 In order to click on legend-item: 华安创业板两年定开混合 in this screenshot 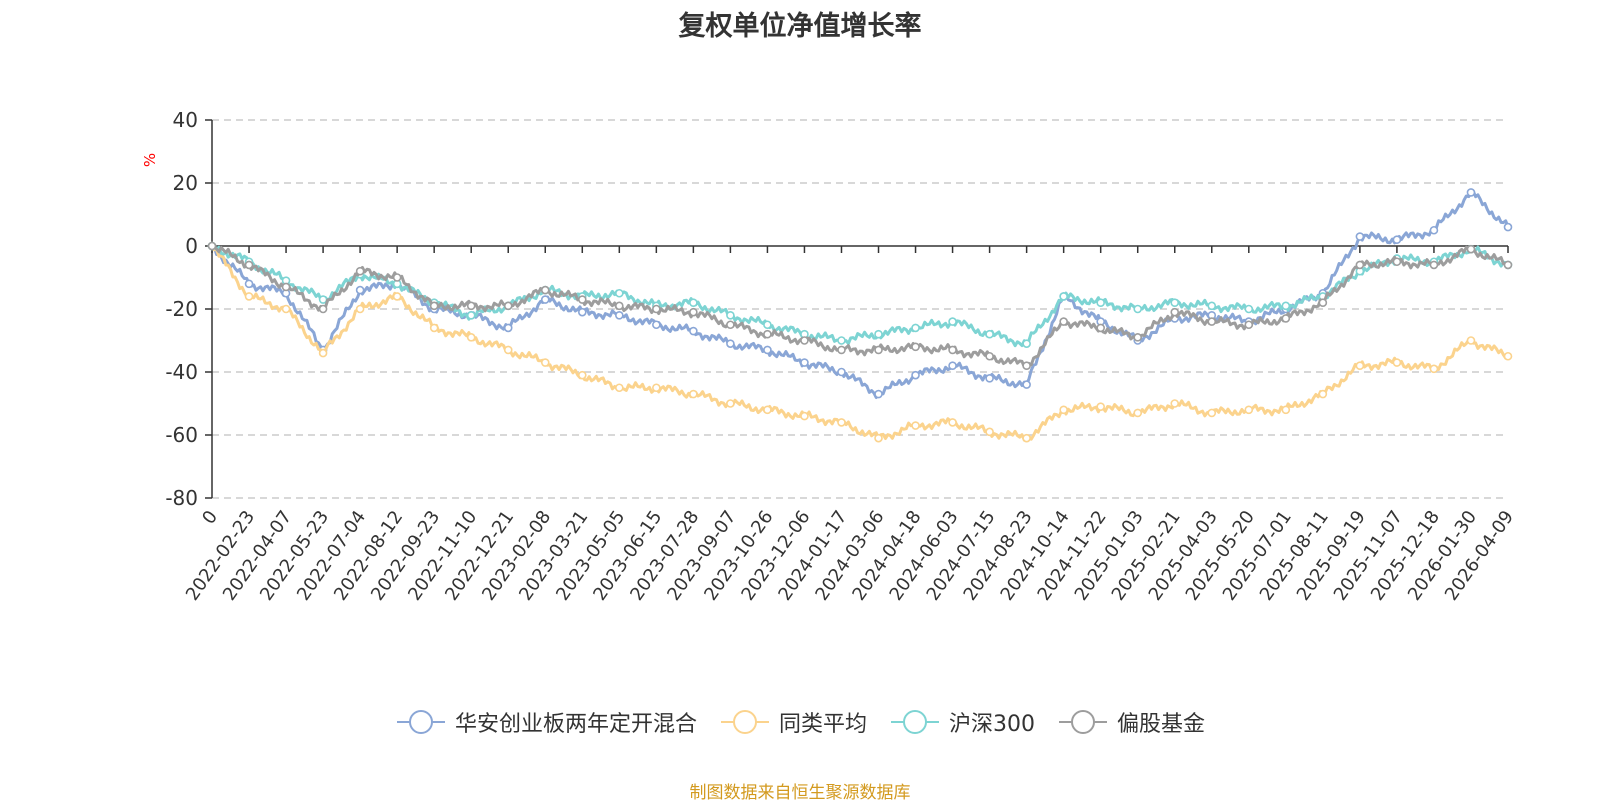, I will do `click(546, 722)`.